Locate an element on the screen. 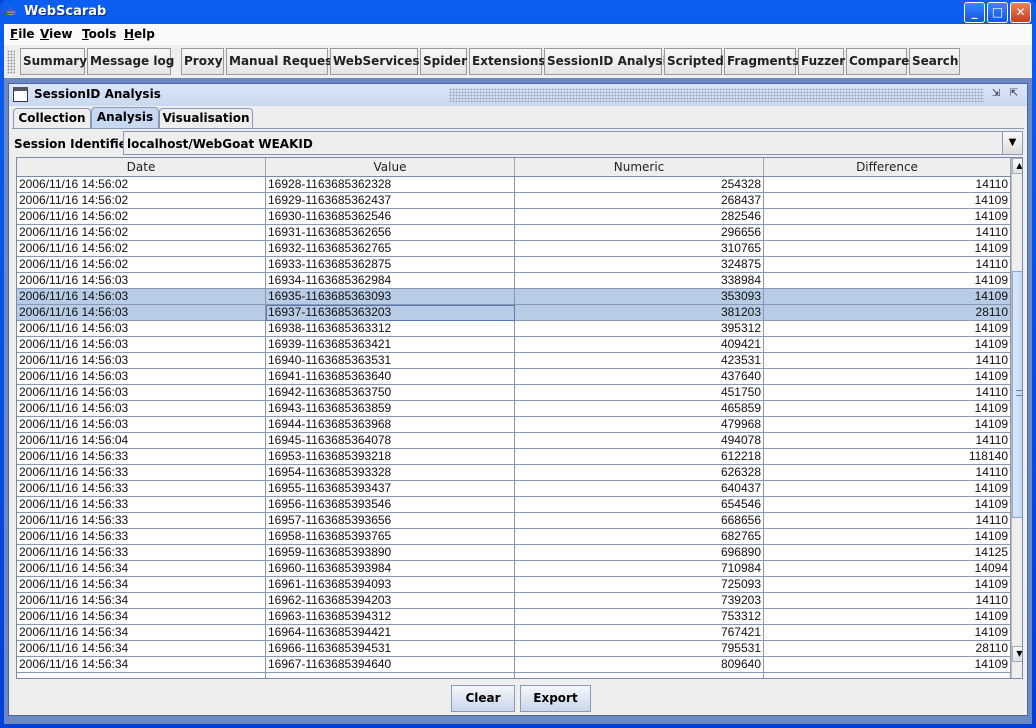 This screenshot has width=1036, height=728. numeric-cell: 381203 is located at coordinates (639, 313).